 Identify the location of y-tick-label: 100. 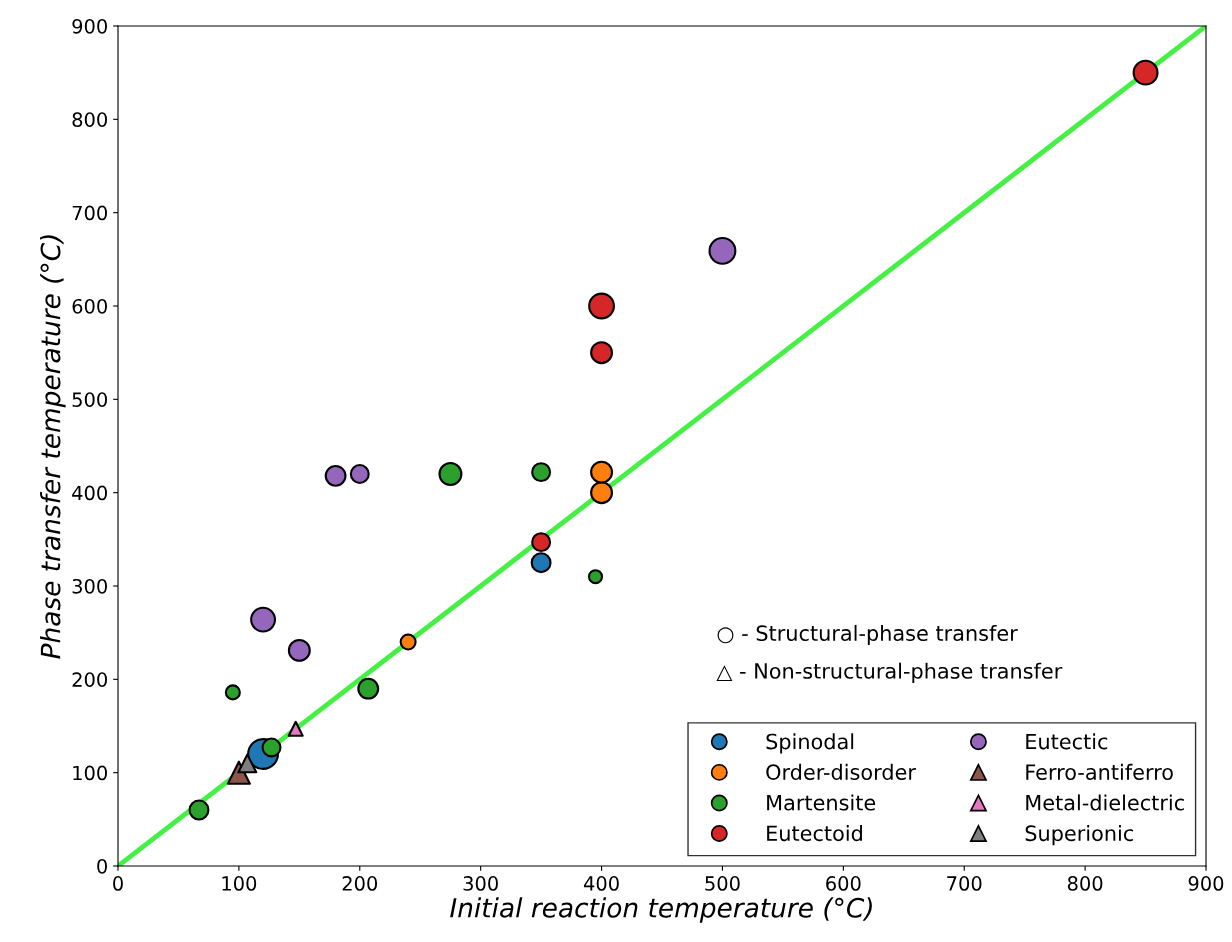
(90, 773).